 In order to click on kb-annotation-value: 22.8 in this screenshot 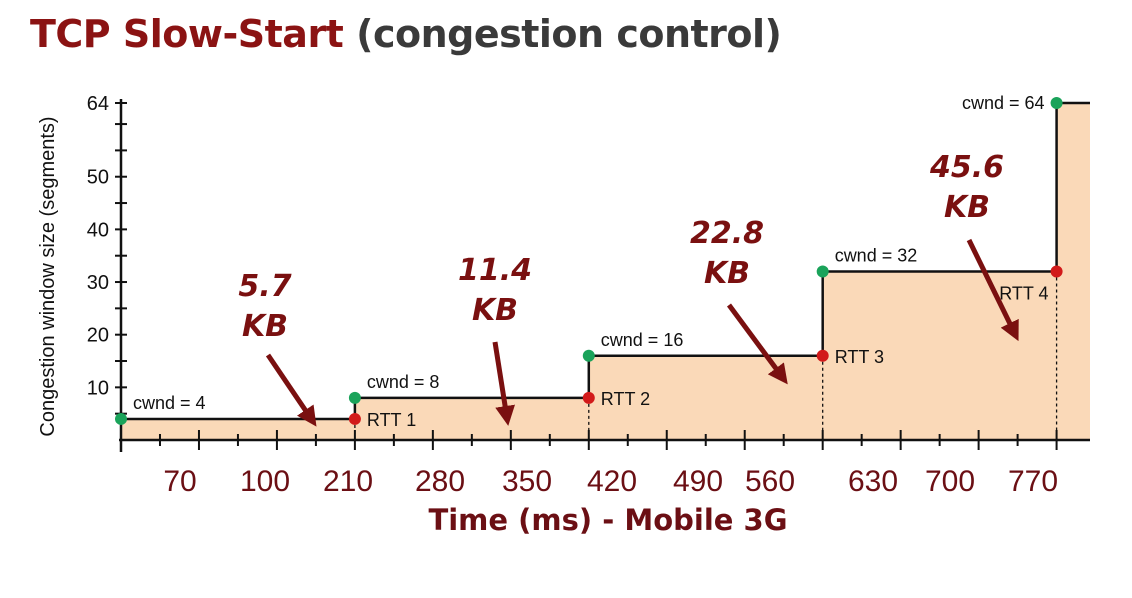, I will do `click(727, 233)`.